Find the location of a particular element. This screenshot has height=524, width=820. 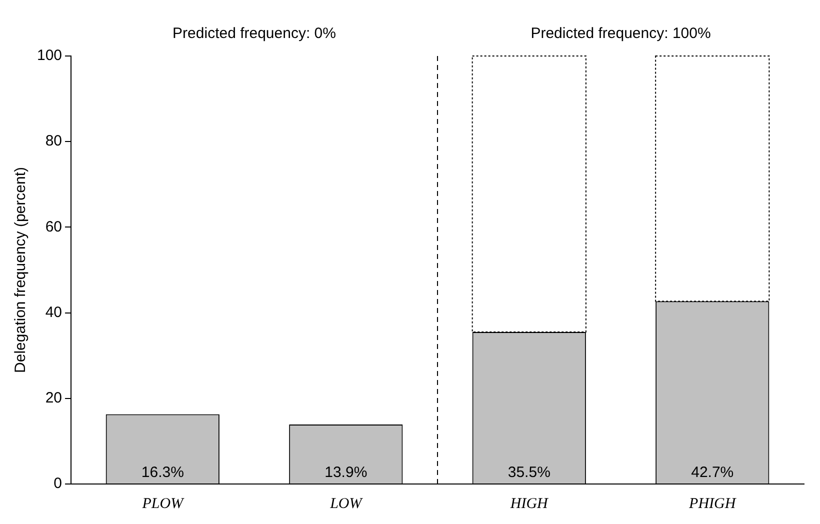

data-label: 16.3% is located at coordinates (162, 472).